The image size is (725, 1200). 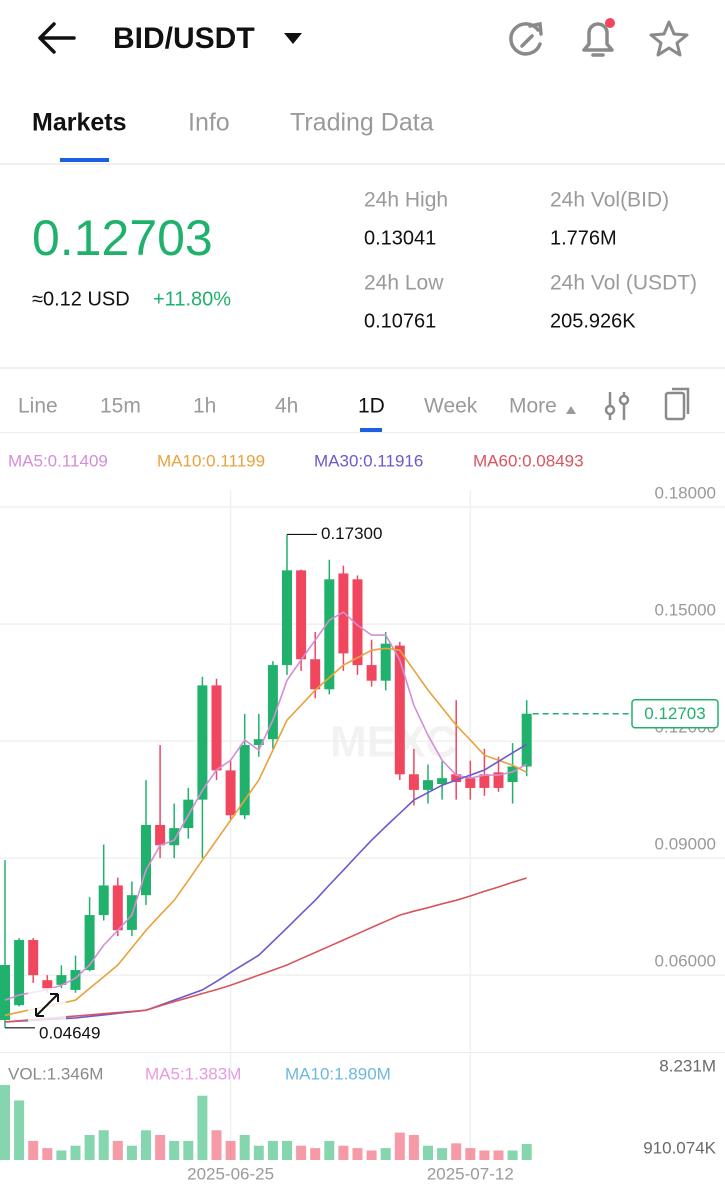 What do you see at coordinates (265, 950) in the screenshot?
I see `ma-line` at bounding box center [265, 950].